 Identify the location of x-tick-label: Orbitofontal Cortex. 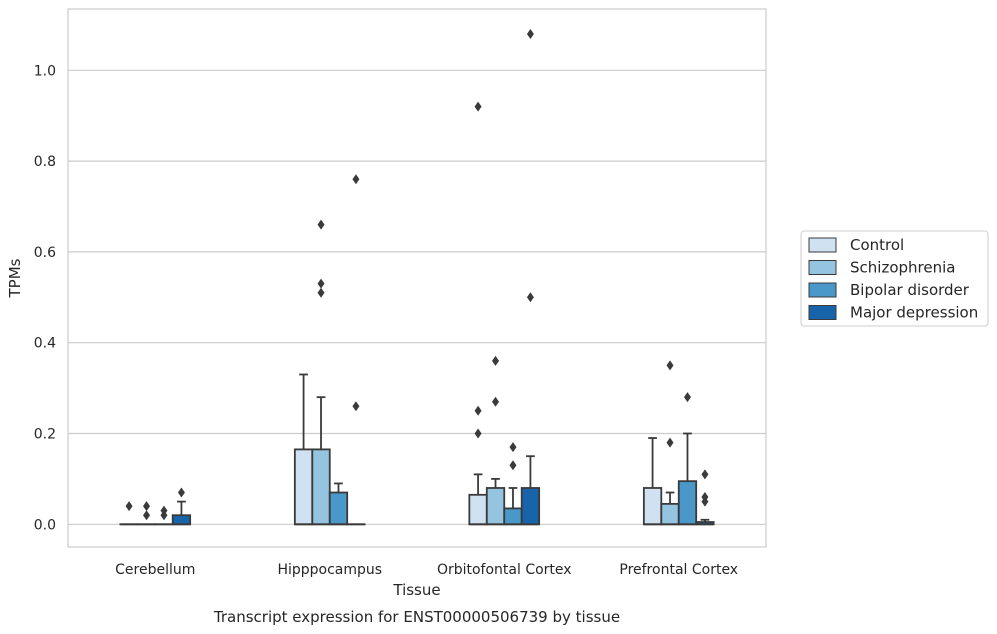
(504, 570).